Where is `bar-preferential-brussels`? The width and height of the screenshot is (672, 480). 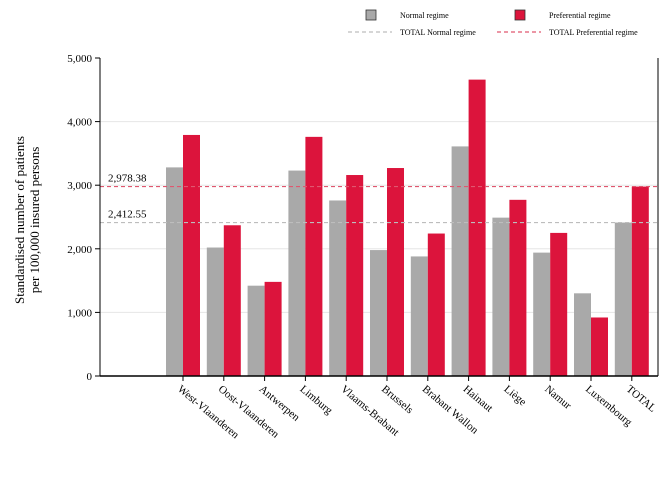
bar-preferential-brussels is located at coordinates (395, 272).